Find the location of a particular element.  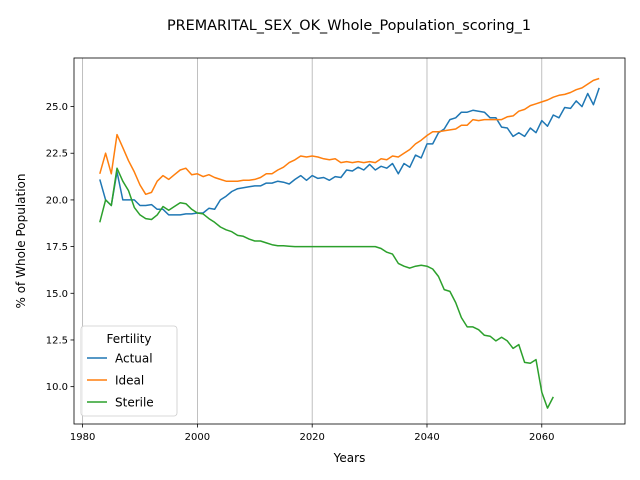

y-tick-label: 15.0 is located at coordinates (57, 294).